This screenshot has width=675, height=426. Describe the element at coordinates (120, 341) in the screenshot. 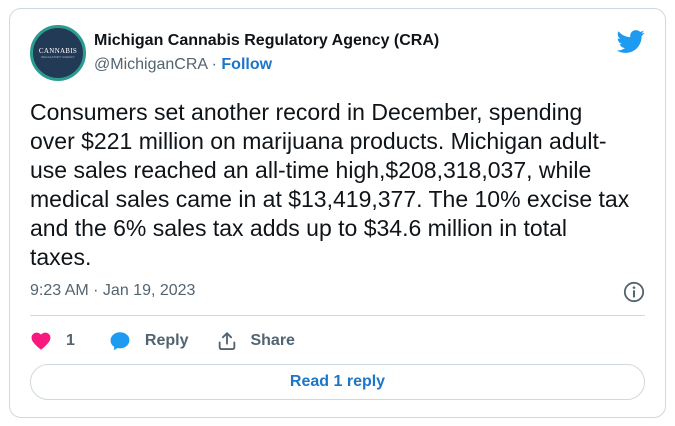

I see `reply-bubble-icon` at that location.